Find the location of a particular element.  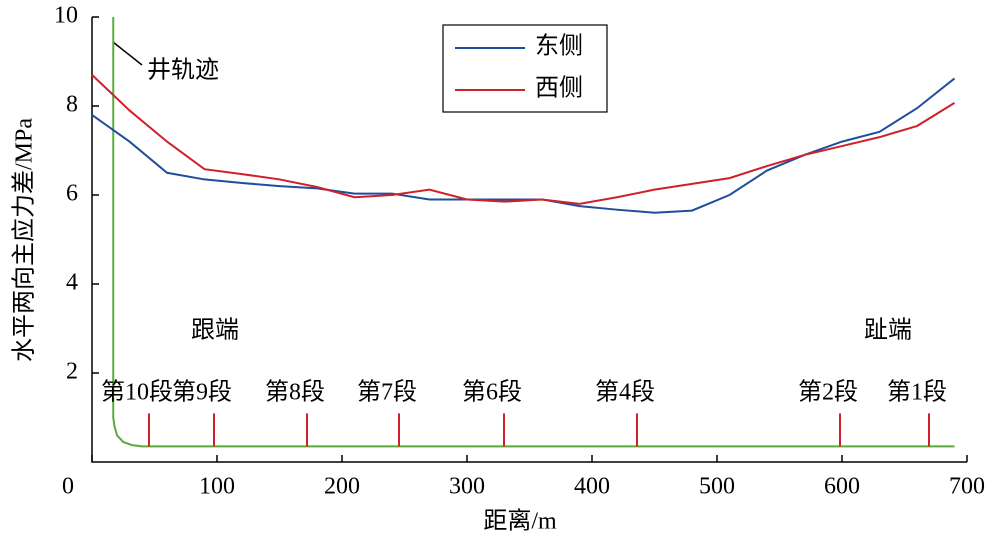

x-axis-label: 距离/m is located at coordinates (520, 521).